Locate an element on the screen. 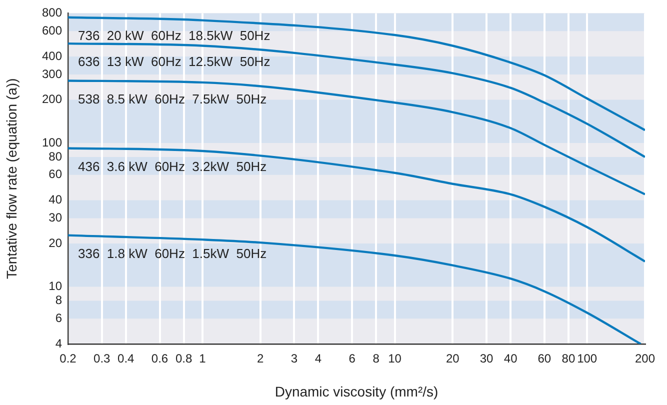 The image size is (667, 405). y-tick-label: 40 is located at coordinates (55, 199).